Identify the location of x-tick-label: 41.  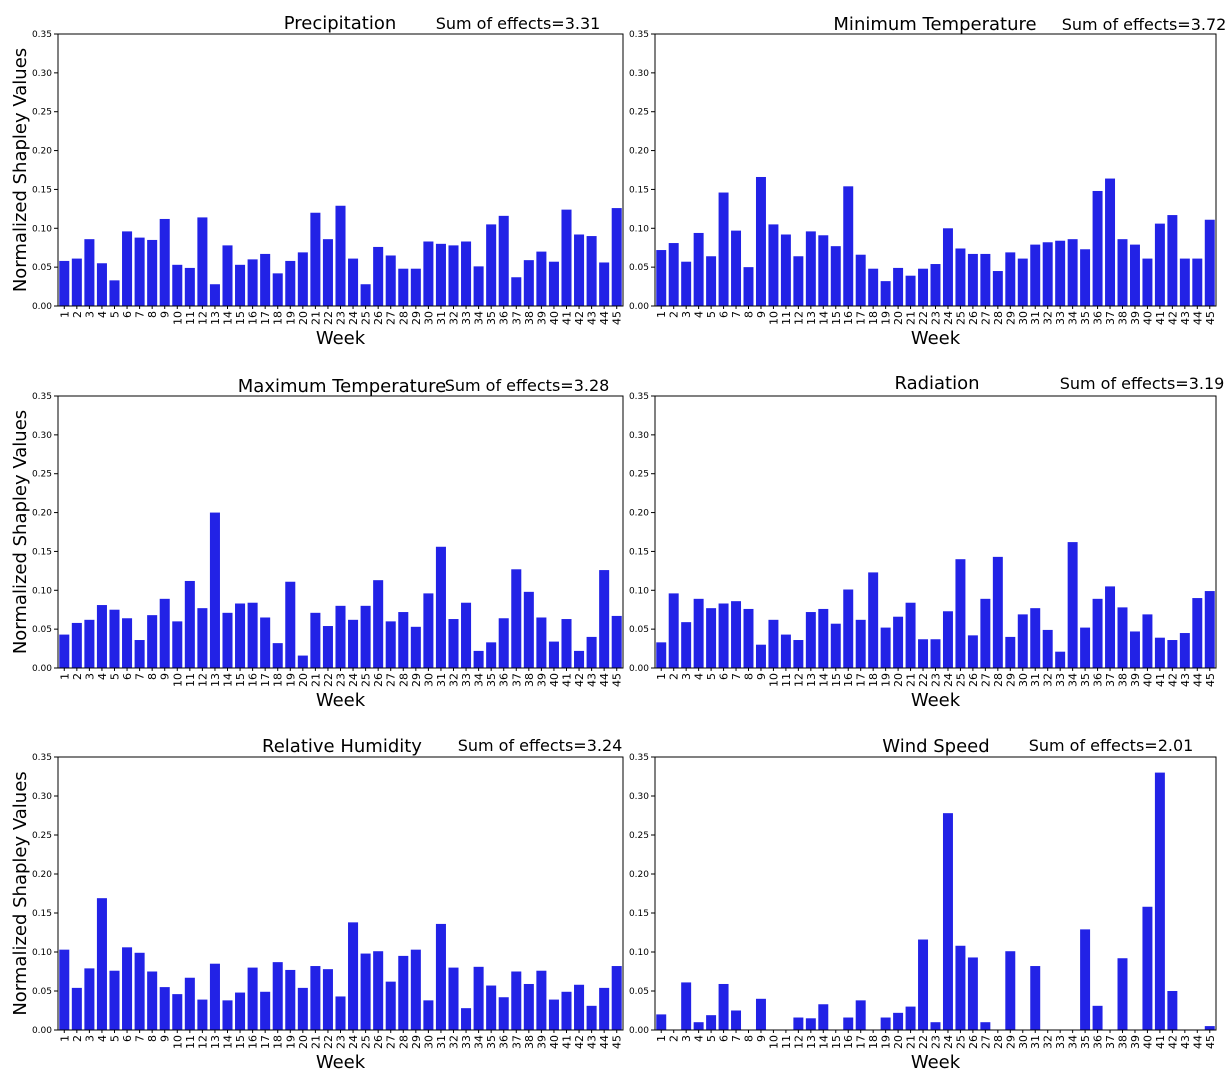
(1160, 680).